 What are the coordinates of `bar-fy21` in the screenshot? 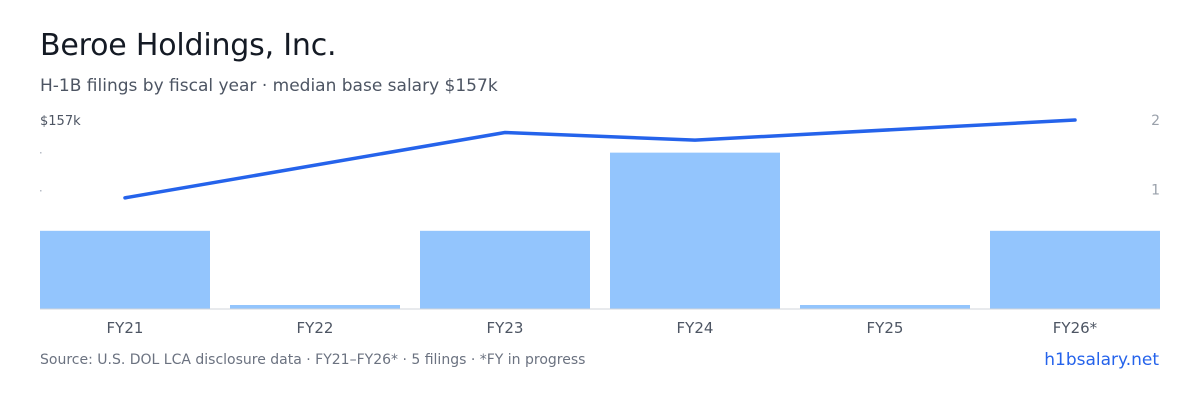 It's located at (125, 269).